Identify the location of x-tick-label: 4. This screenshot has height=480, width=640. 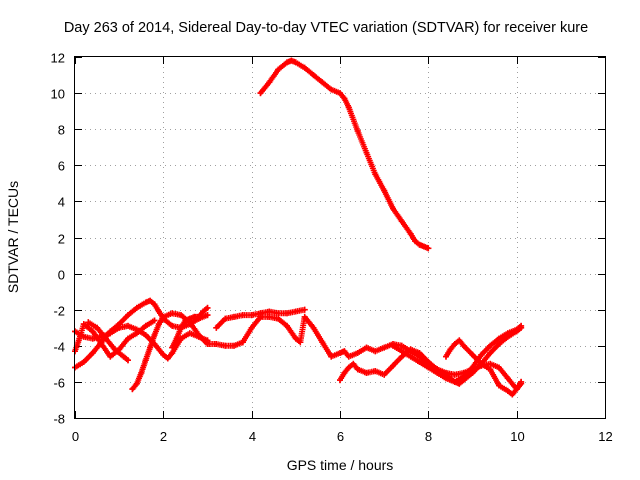
(252, 436).